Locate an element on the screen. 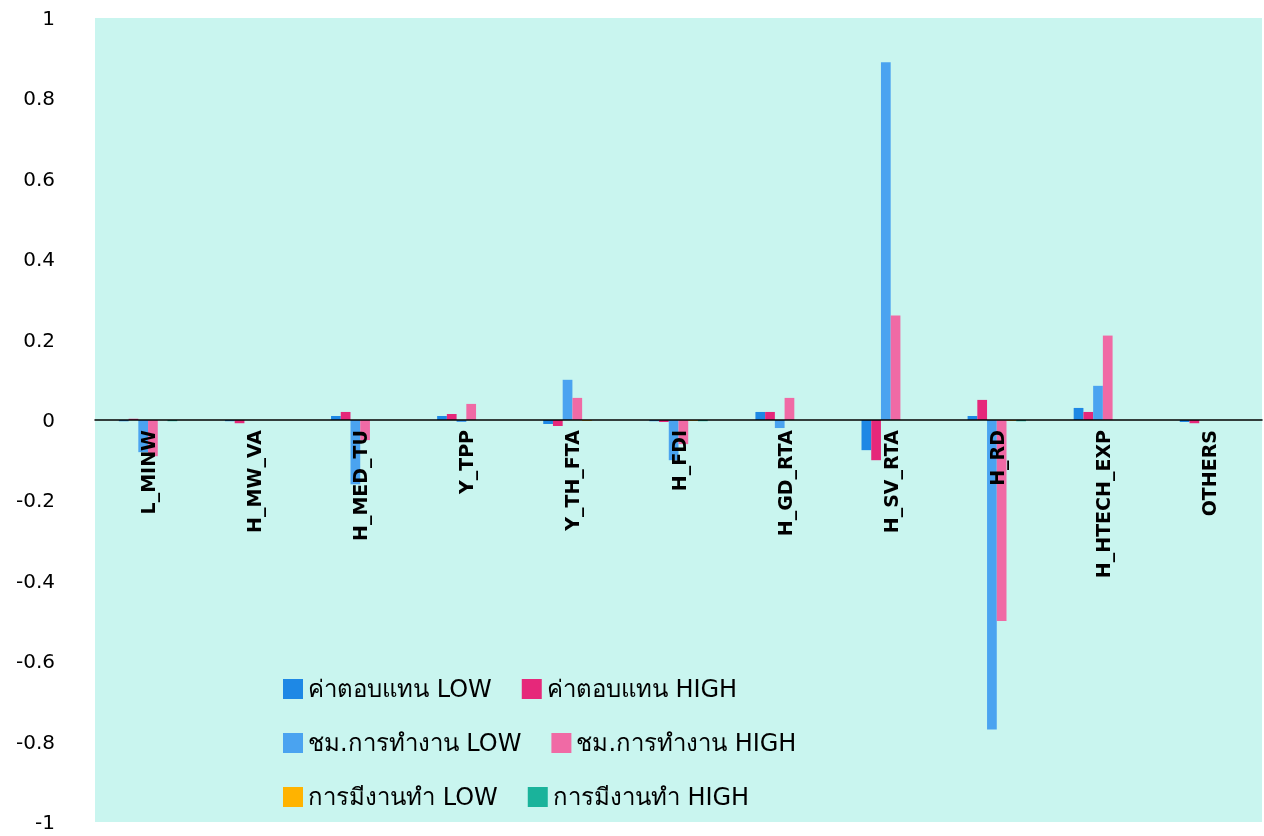 Image resolution: width=1264 pixels, height=836 pixels. x-tick-label: Y_TH_FTA is located at coordinates (573, 480).